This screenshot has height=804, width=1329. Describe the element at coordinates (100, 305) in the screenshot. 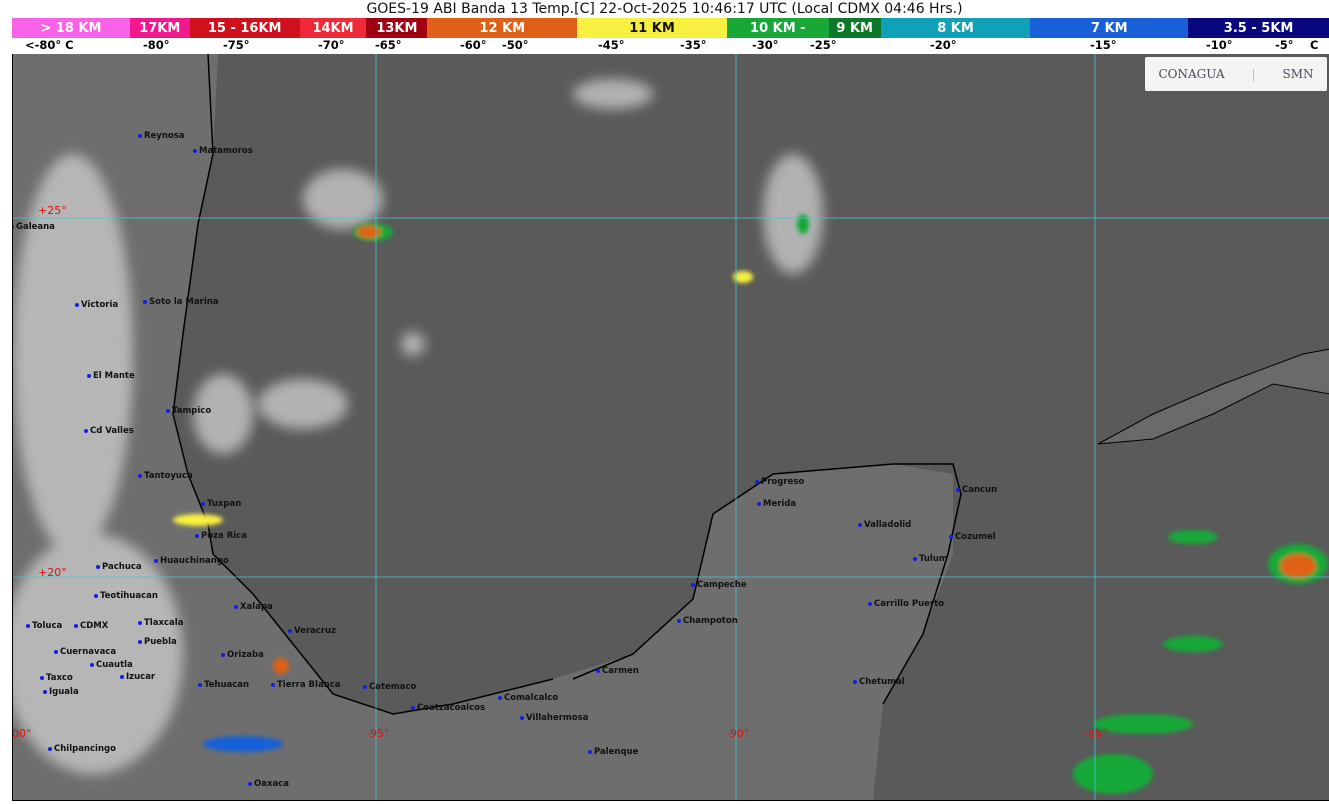

I see `city-name: Victoria` at that location.